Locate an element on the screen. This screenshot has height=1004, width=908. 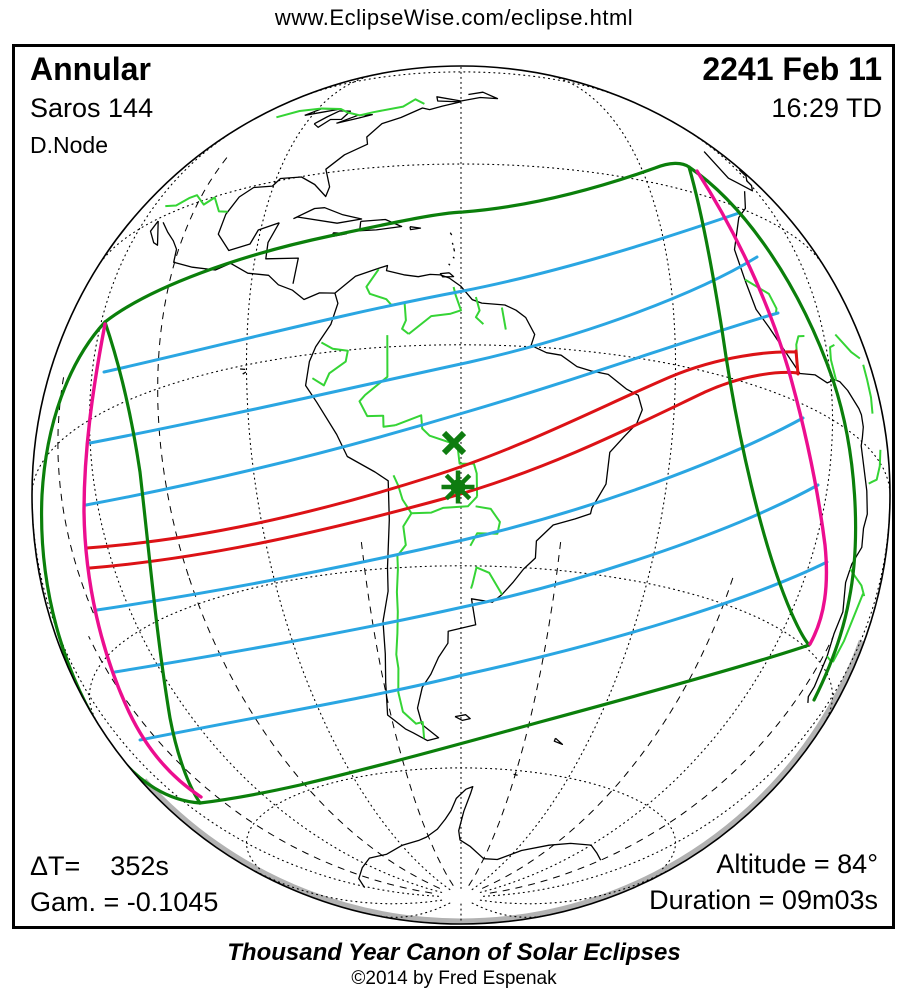
penumbral-limit-west-limb is located at coordinates (120, 562).